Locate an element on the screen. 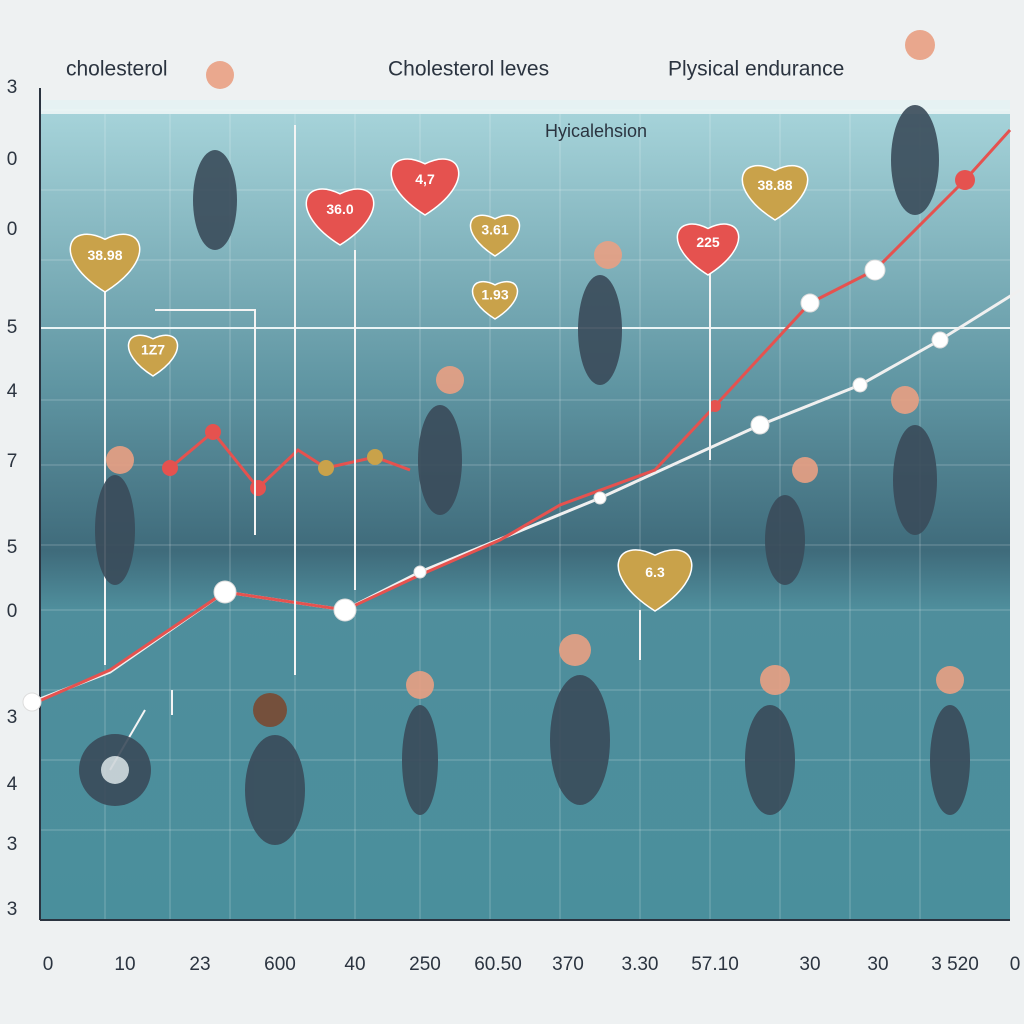 The image size is (1024, 1024). gold-points is located at coordinates (350, 462).